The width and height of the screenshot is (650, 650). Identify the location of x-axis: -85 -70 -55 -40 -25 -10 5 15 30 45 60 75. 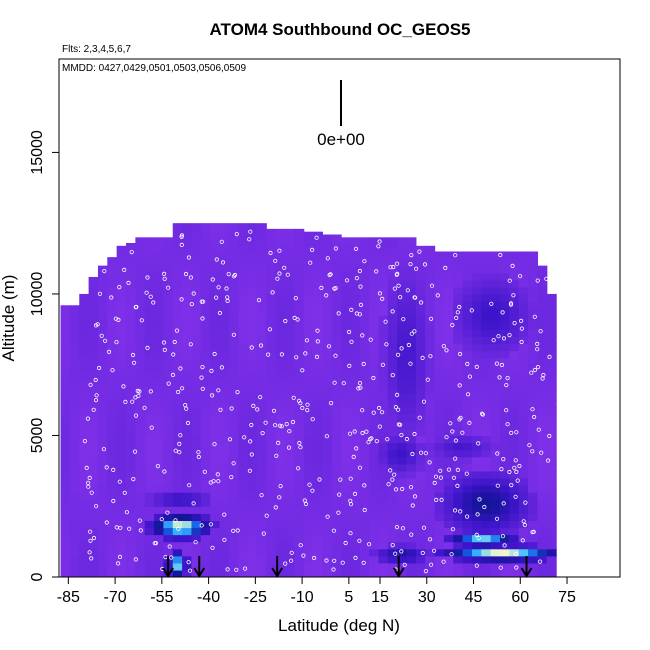
(316, 591).